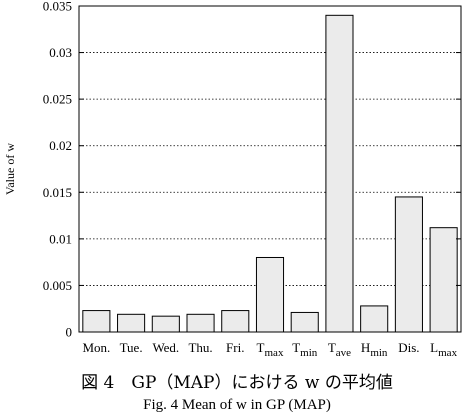 Image resolution: width=474 pixels, height=414 pixels. I want to click on x-tick-label: Dis., so click(408, 347).